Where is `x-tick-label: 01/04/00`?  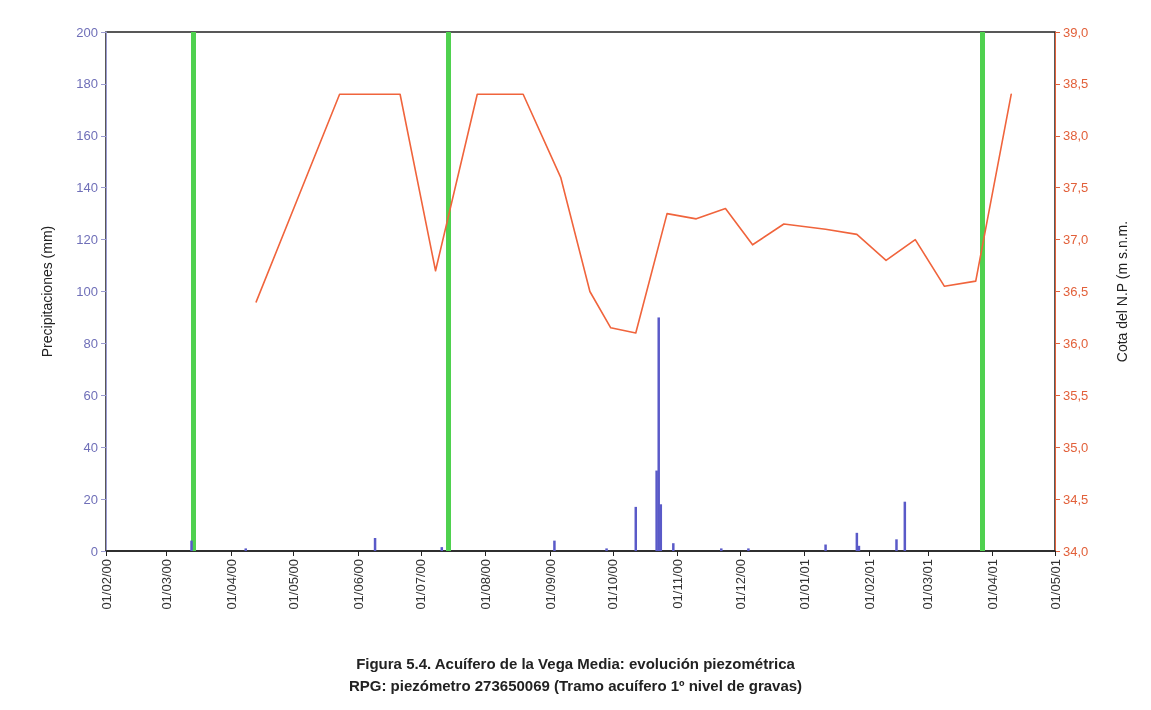
x-tick-label: 01/04/00 is located at coordinates (231, 584).